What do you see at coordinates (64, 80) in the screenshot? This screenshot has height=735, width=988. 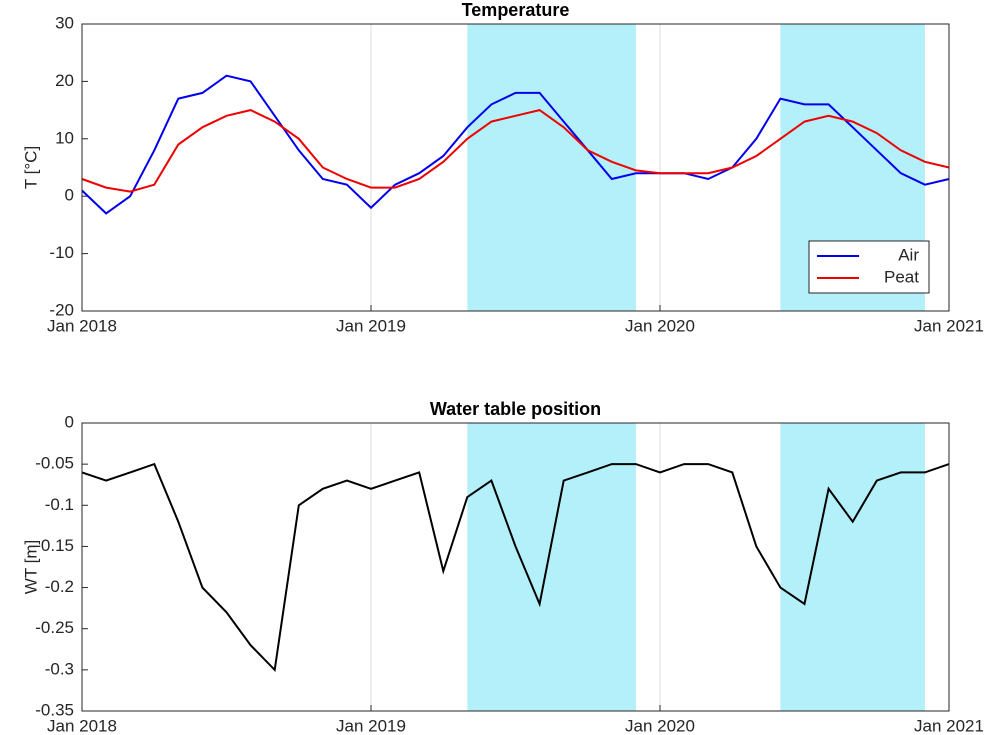 I see `y-tick-label: 20` at bounding box center [64, 80].